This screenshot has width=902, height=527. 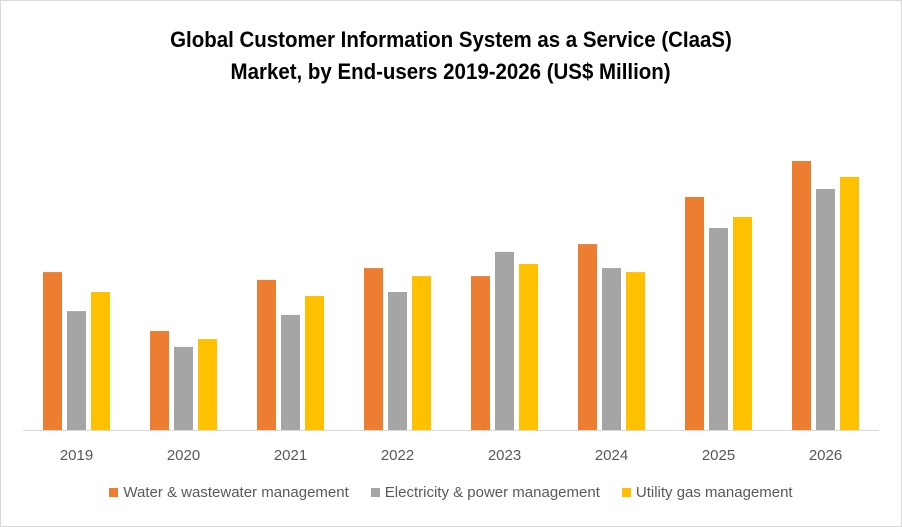 What do you see at coordinates (373, 349) in the screenshot?
I see `bar-water-wastewater-management-2022` at bounding box center [373, 349].